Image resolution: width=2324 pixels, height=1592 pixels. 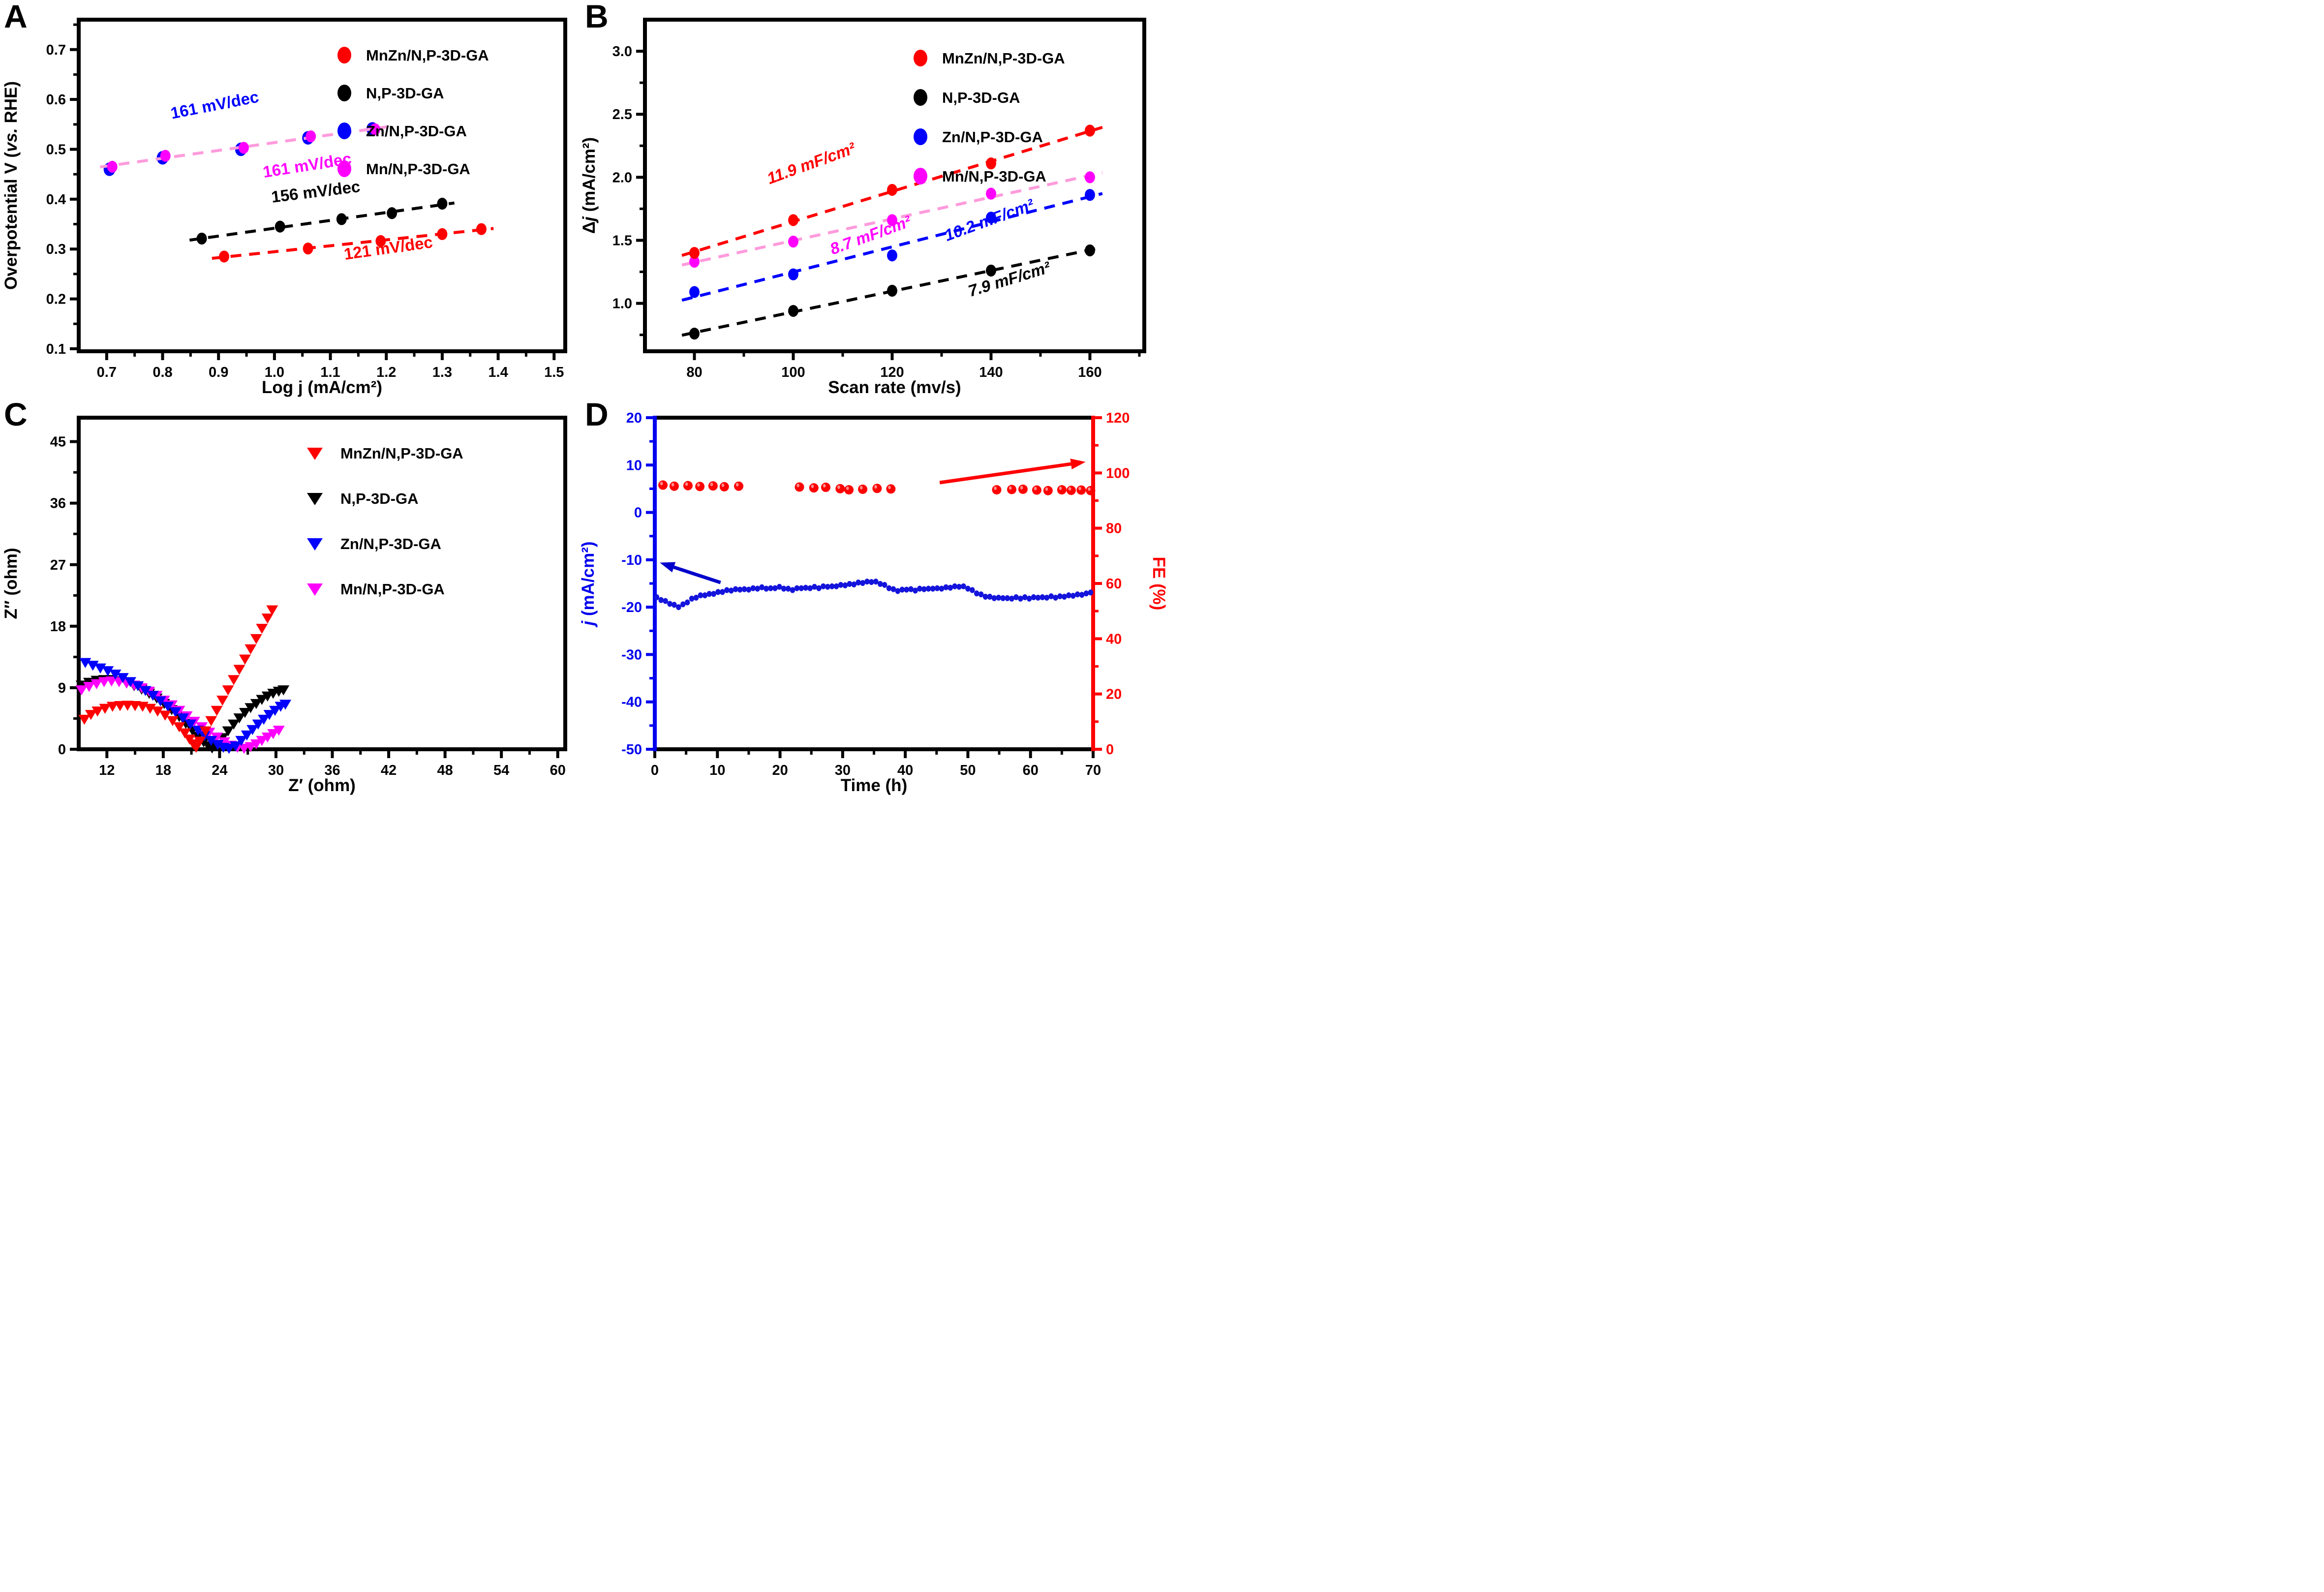 I want to click on y-tick-label: 2.0, so click(x=622, y=177).